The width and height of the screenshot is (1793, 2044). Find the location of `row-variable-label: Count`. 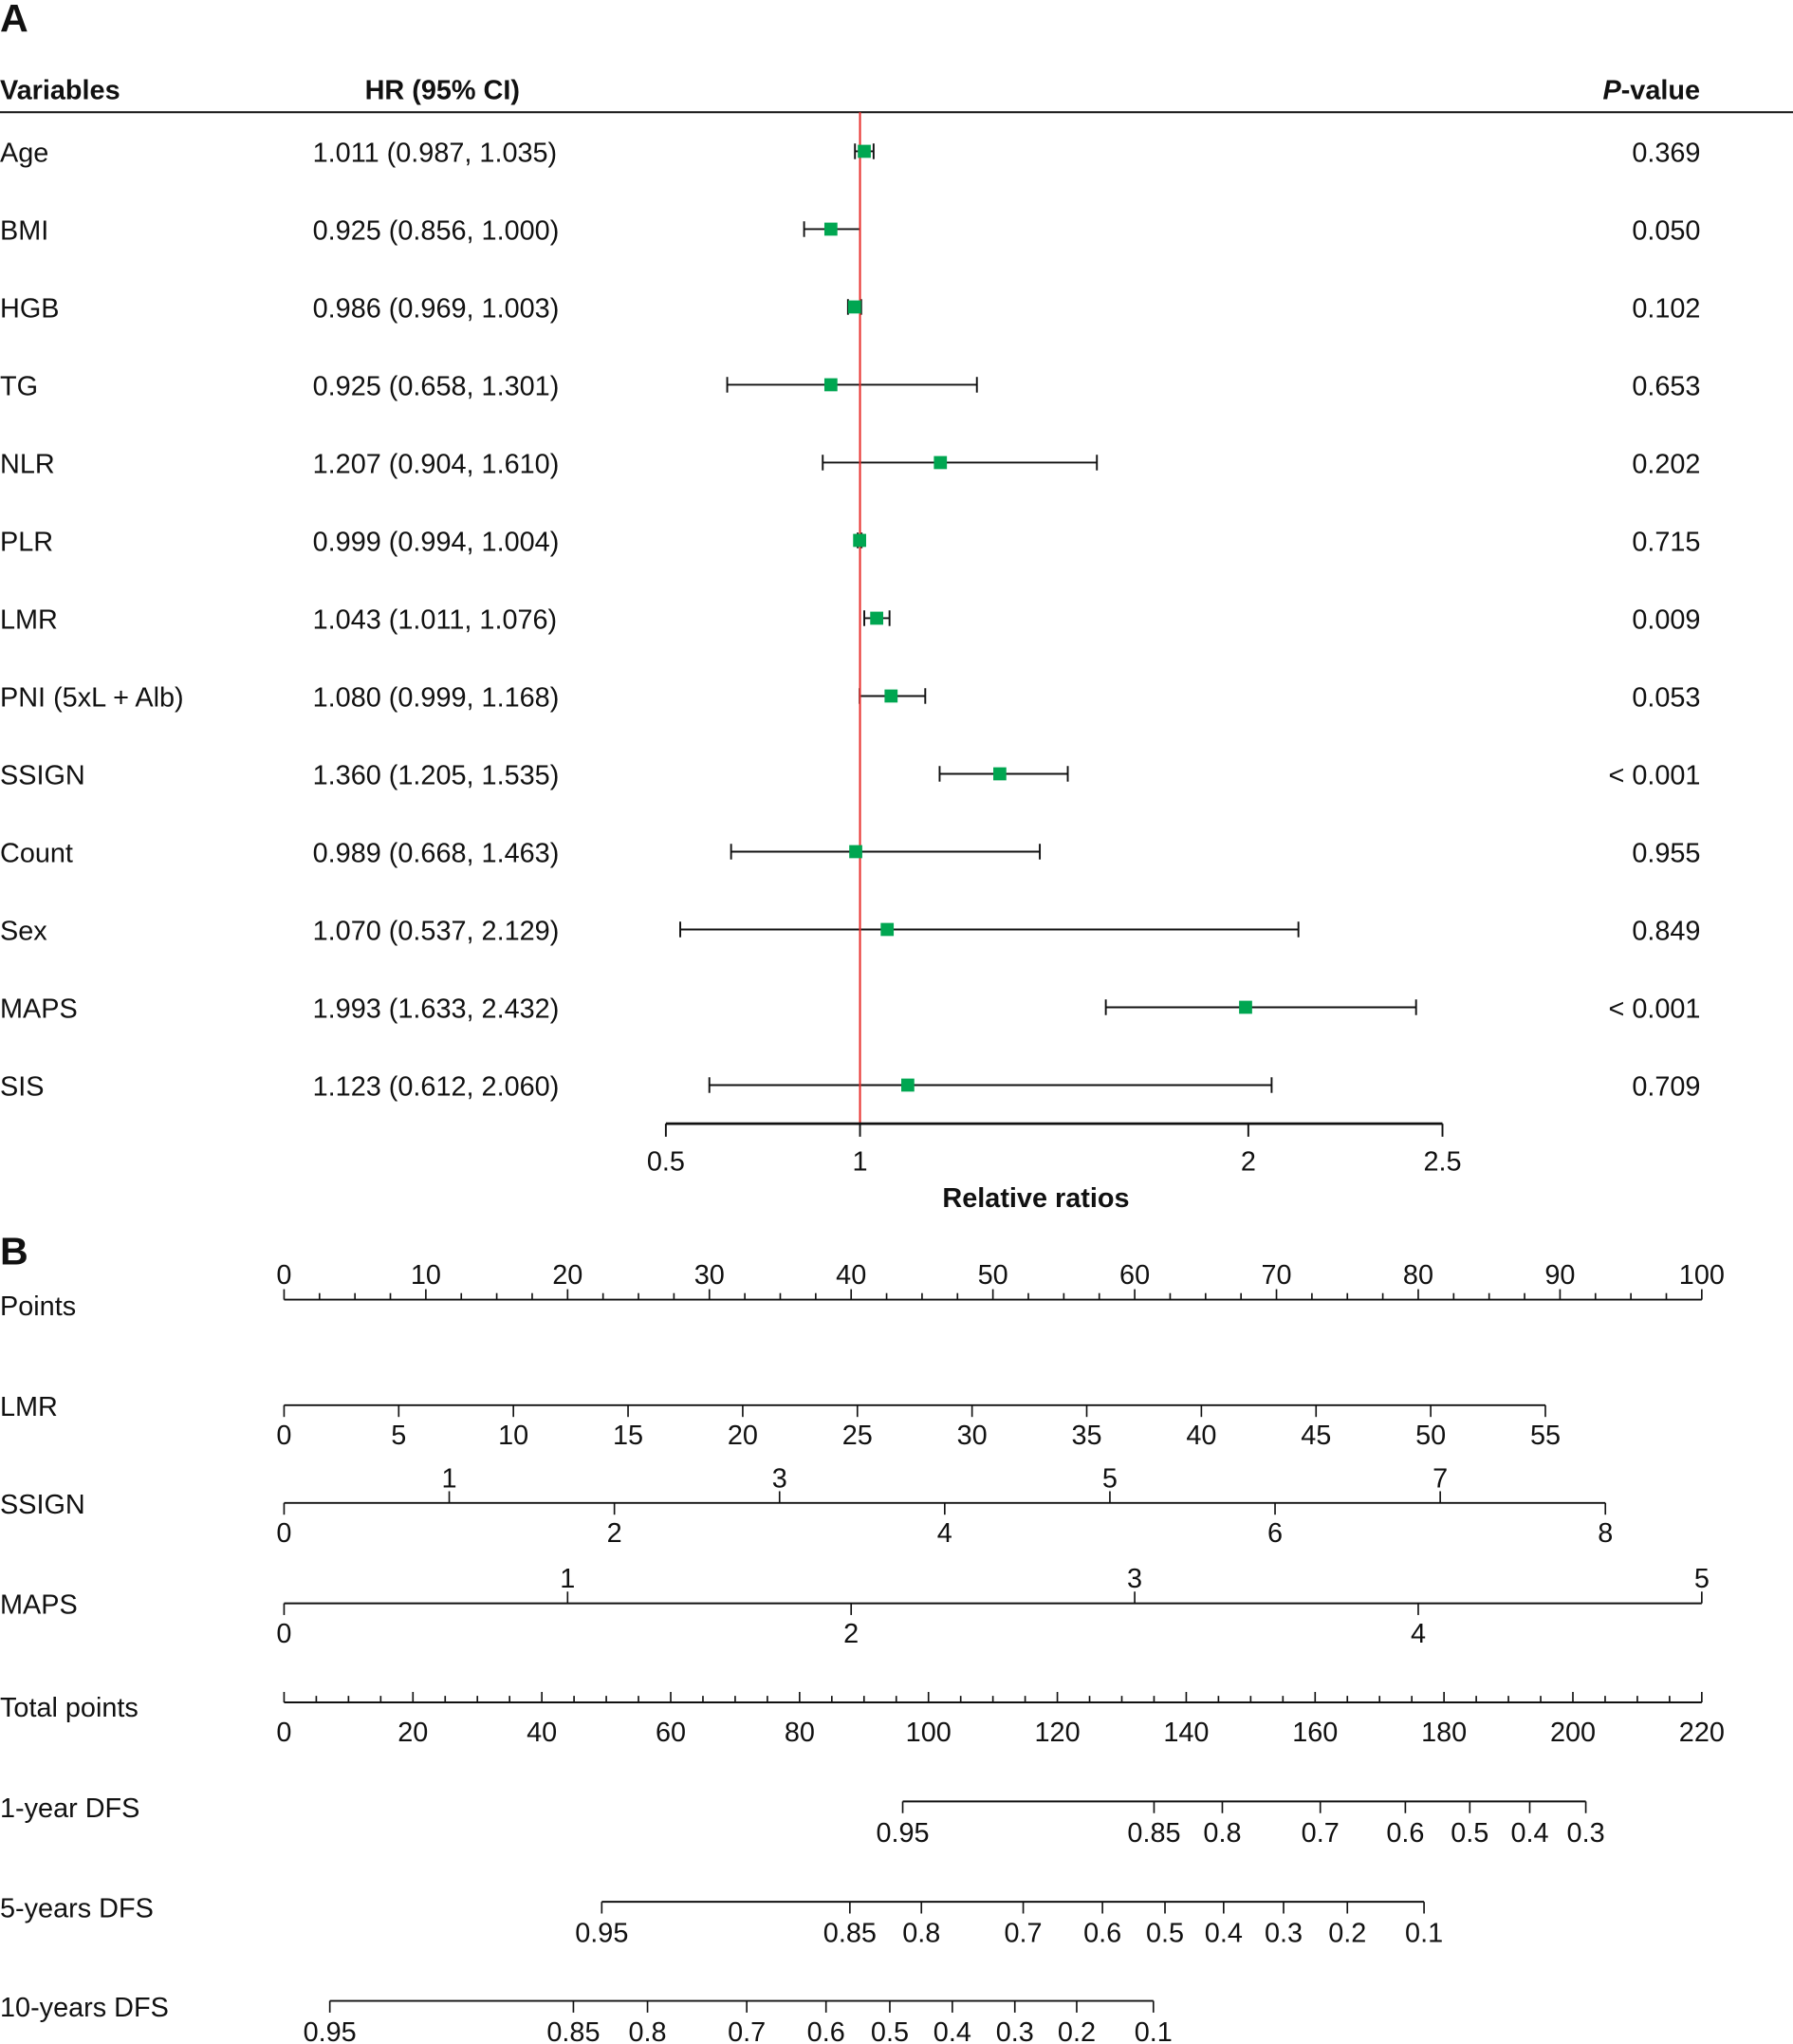

row-variable-label: Count is located at coordinates (36, 853).